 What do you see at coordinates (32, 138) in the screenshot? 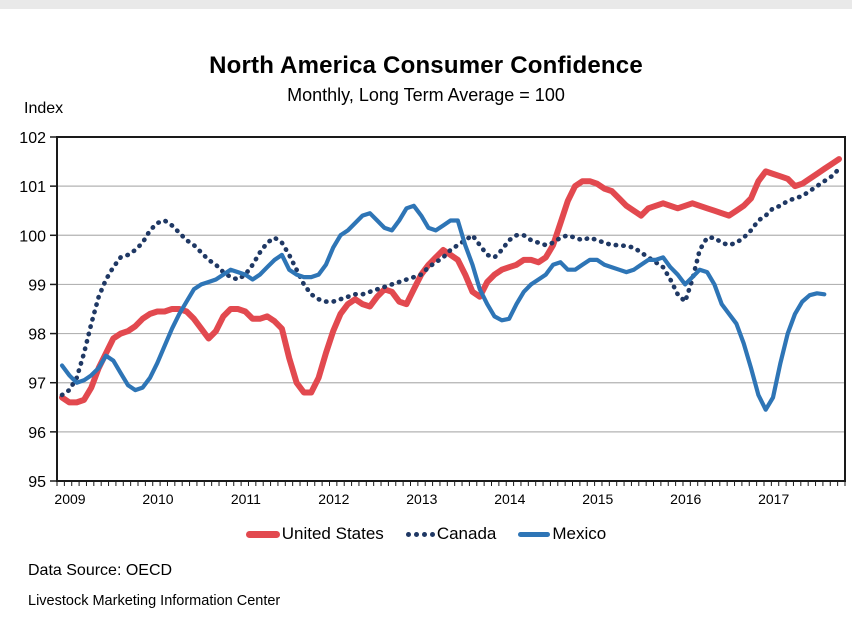
I see `y-axis-tick-label: 102` at bounding box center [32, 138].